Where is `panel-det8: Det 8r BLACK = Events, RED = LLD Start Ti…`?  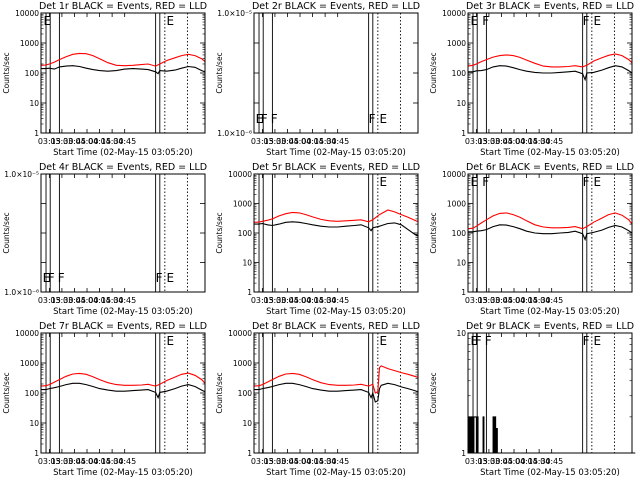
panel-det8: Det 8r BLACK = Events, RED = LLD Start Ti… is located at coordinates (317, 399).